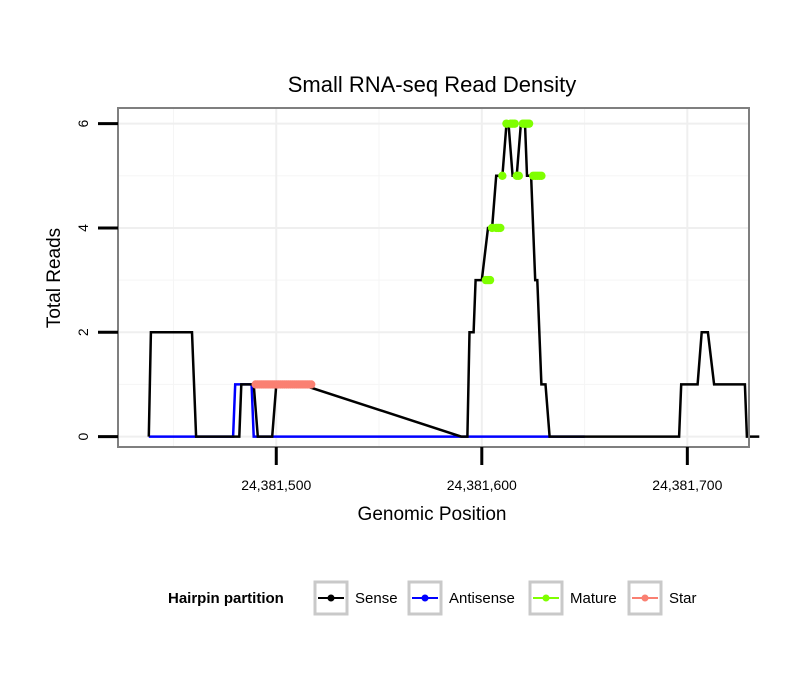 Image resolution: width=810 pixels, height=690 pixels. Describe the element at coordinates (687, 485) in the screenshot. I see `x-tick-label: 24,381,700` at that location.